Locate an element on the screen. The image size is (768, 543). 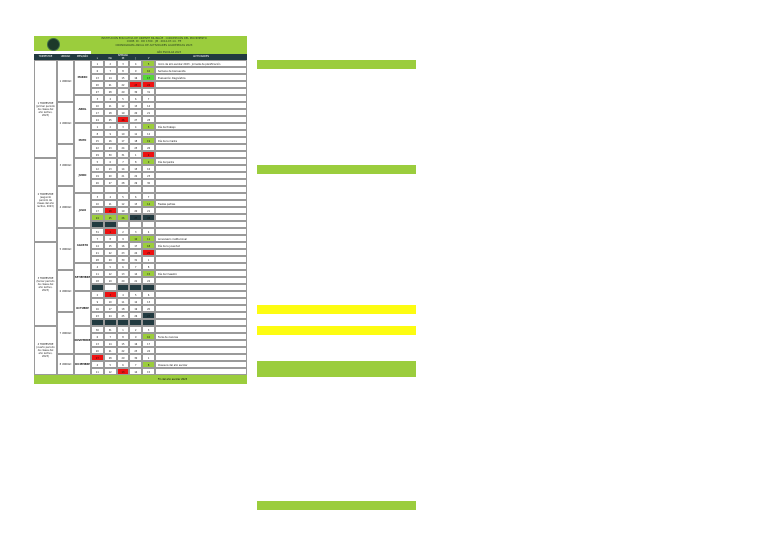
day-cell: 1 is located at coordinates (97, 63).